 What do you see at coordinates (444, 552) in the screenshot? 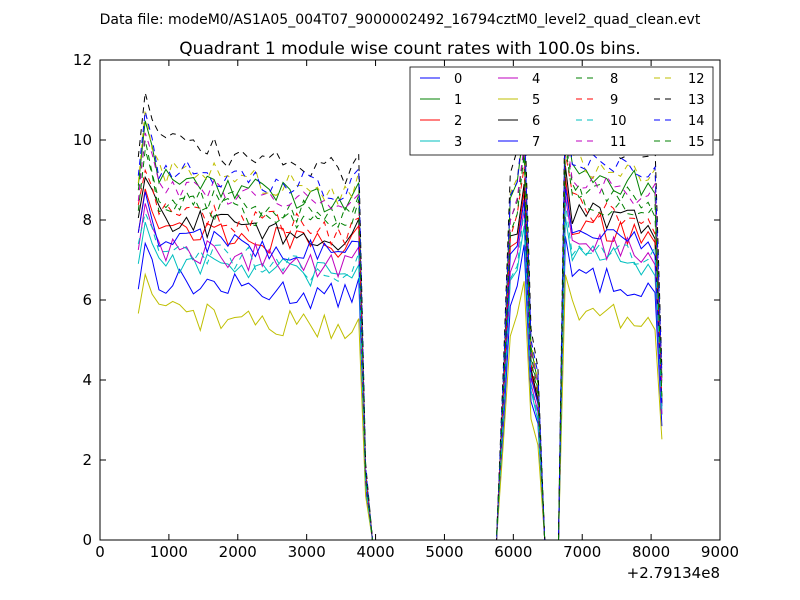
I see `x-tick-label: 5000` at bounding box center [444, 552].